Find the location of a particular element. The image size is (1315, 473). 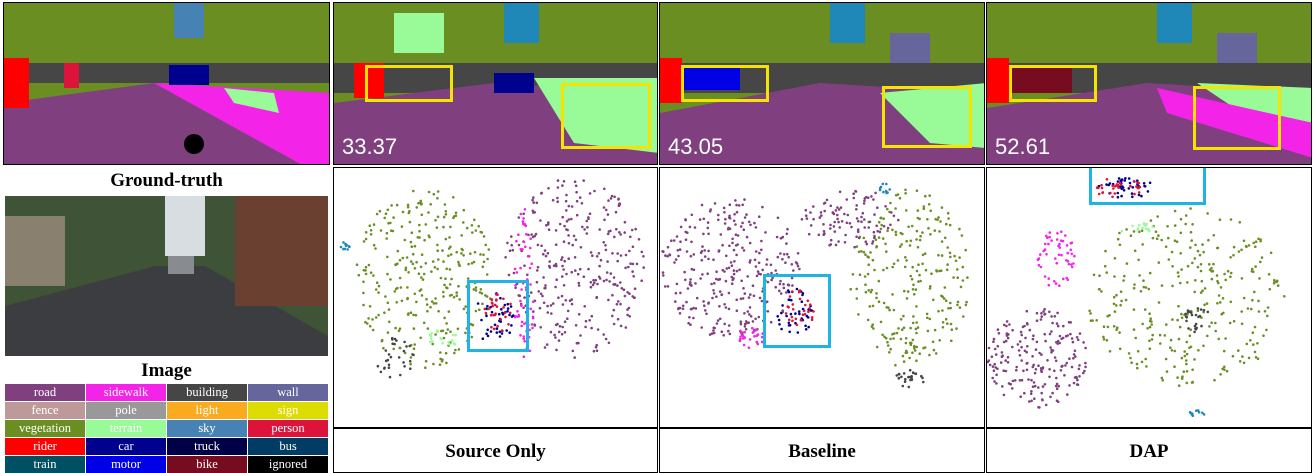

highlight-box is located at coordinates (927, 117).